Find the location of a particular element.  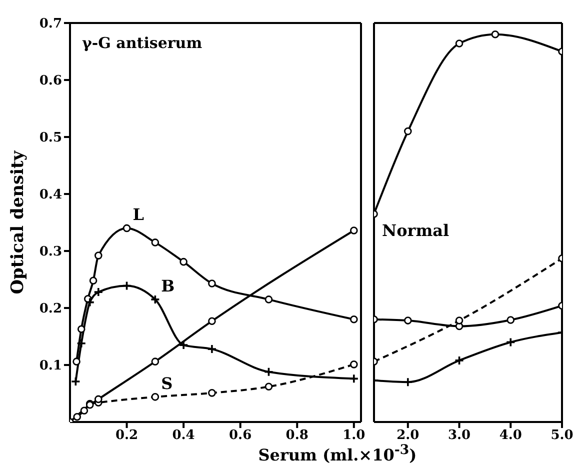

x-tick-label: 4.0 is located at coordinates (510, 436).